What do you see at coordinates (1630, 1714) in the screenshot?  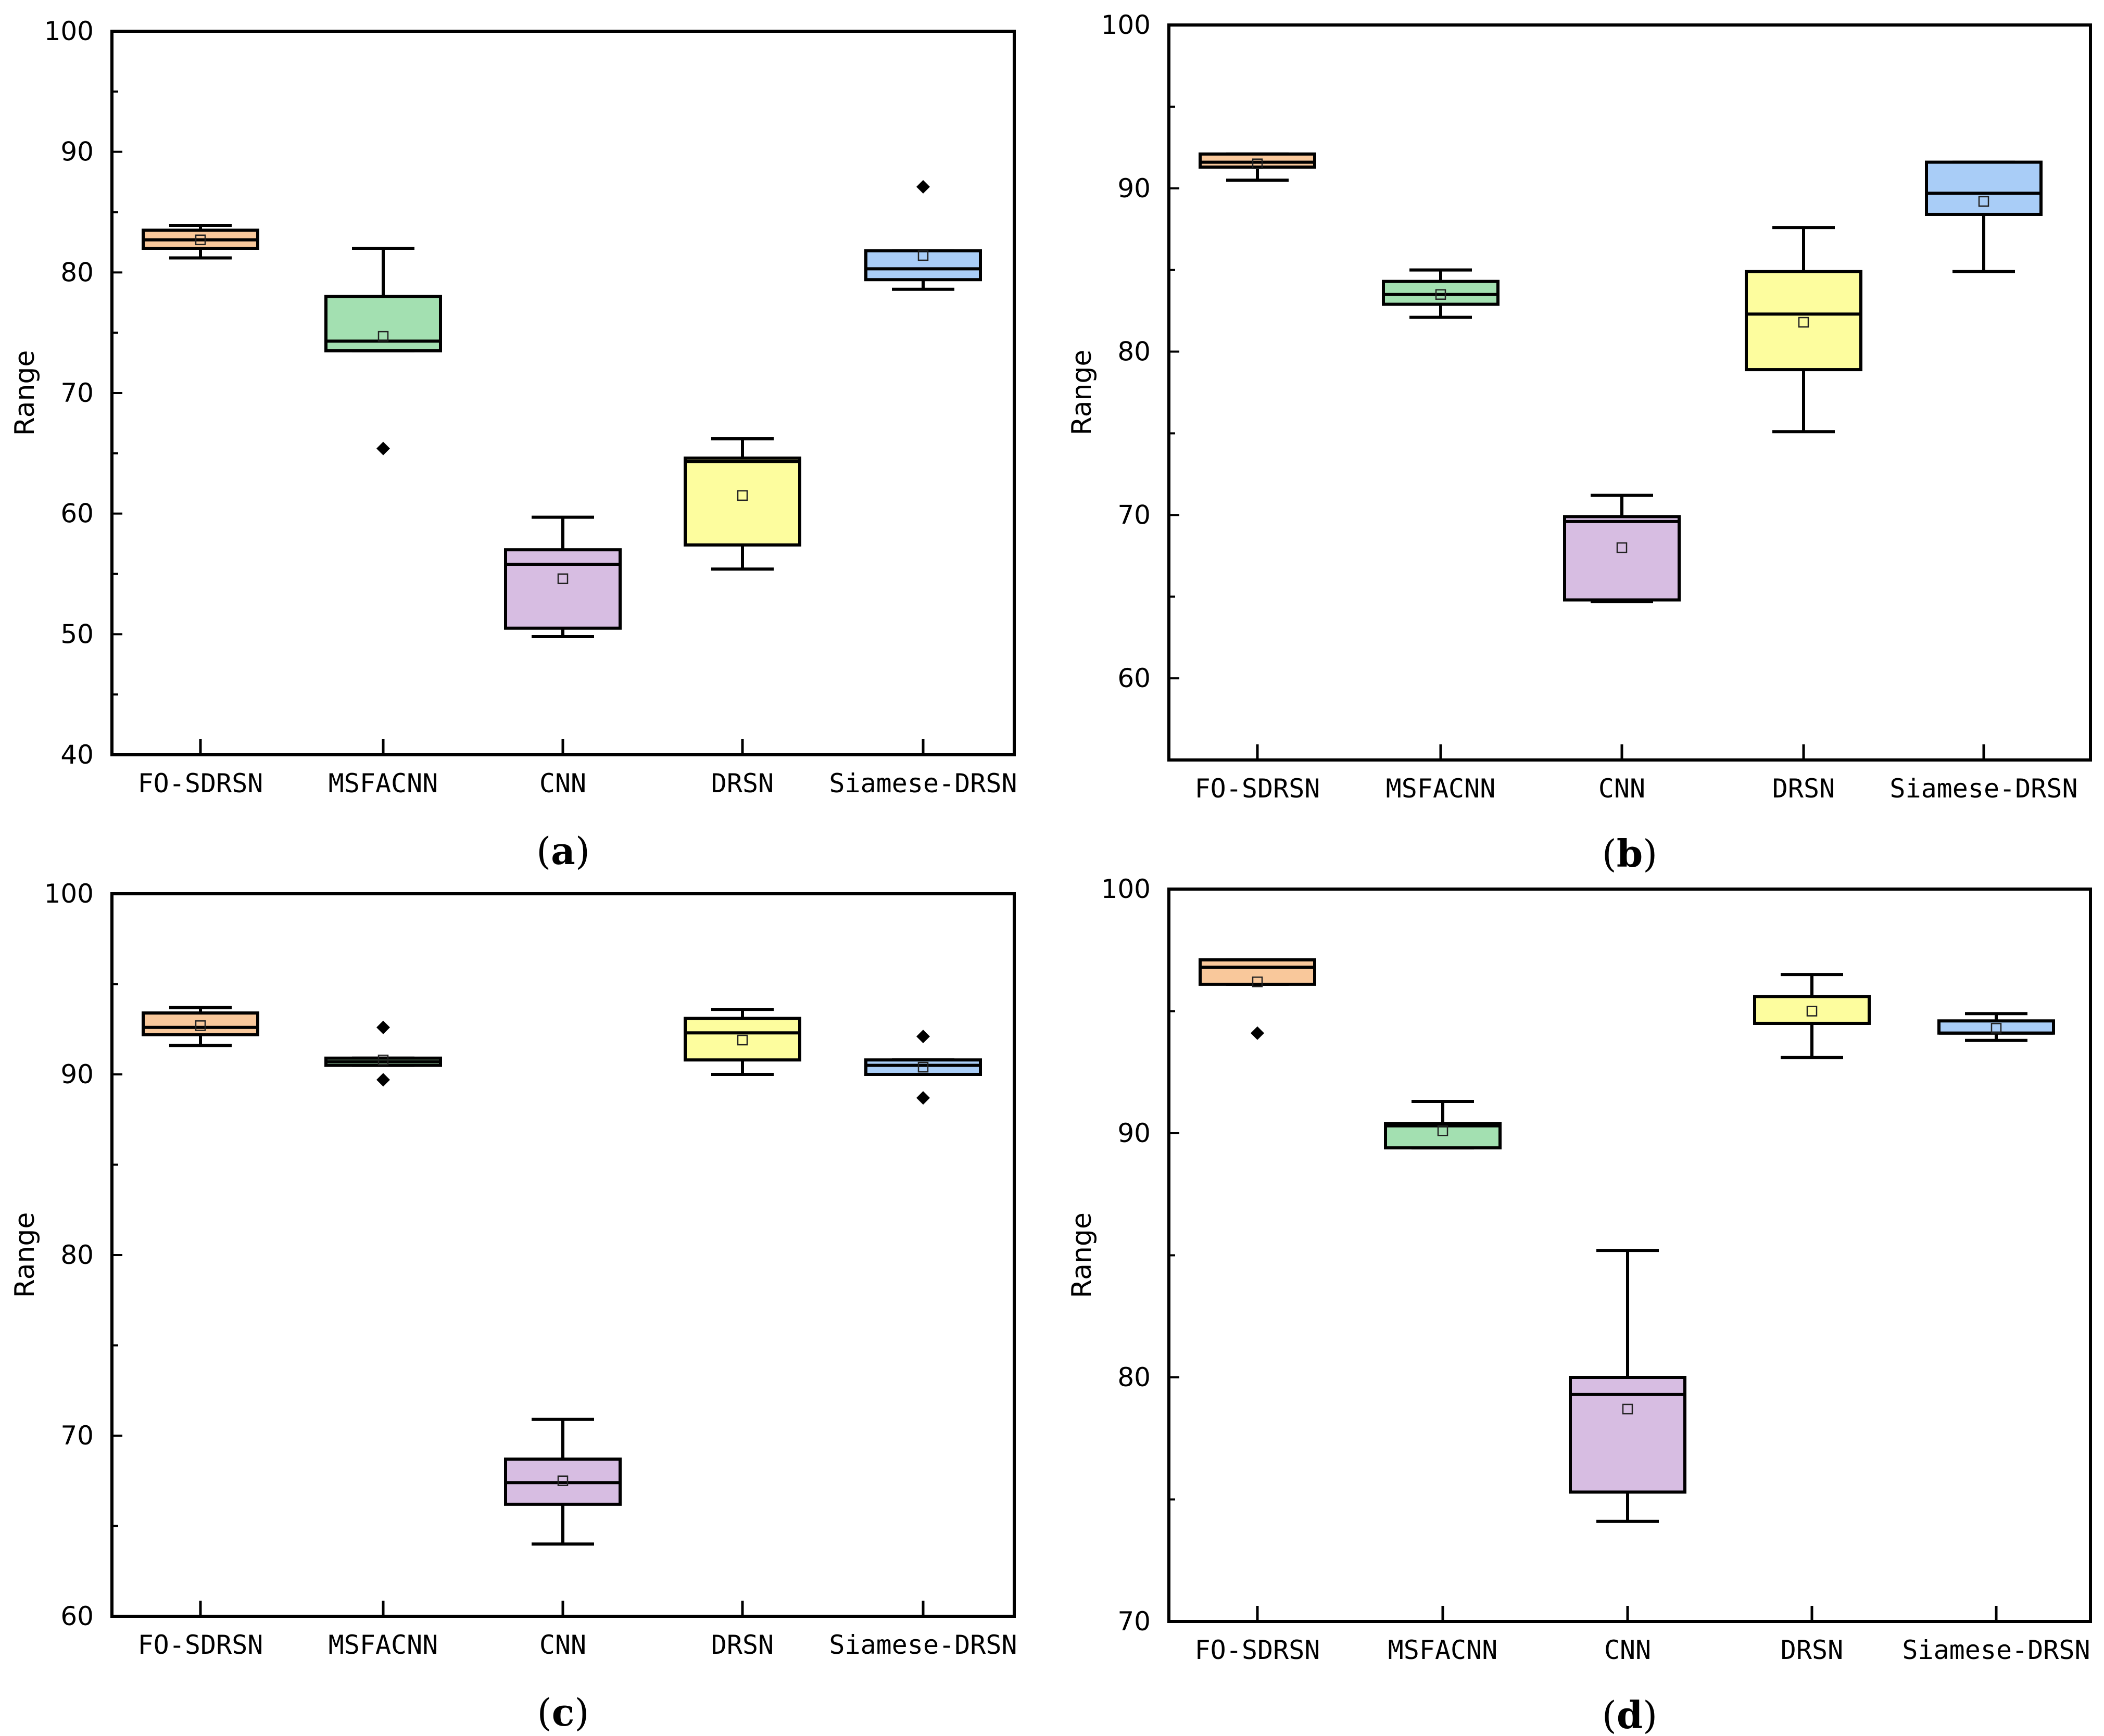 I see `panel-label-letter: d` at bounding box center [1630, 1714].